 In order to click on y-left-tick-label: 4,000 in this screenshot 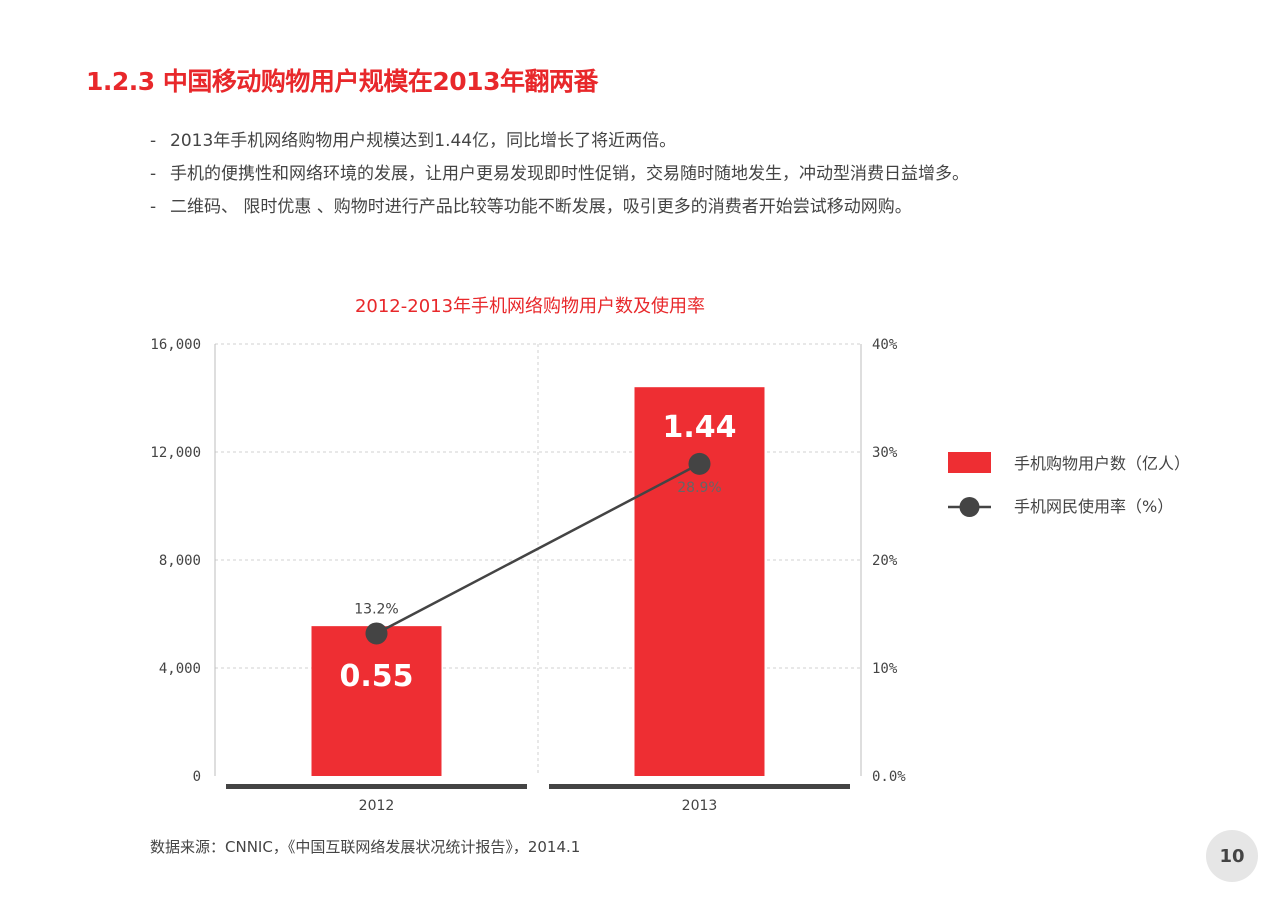, I will do `click(180, 669)`.